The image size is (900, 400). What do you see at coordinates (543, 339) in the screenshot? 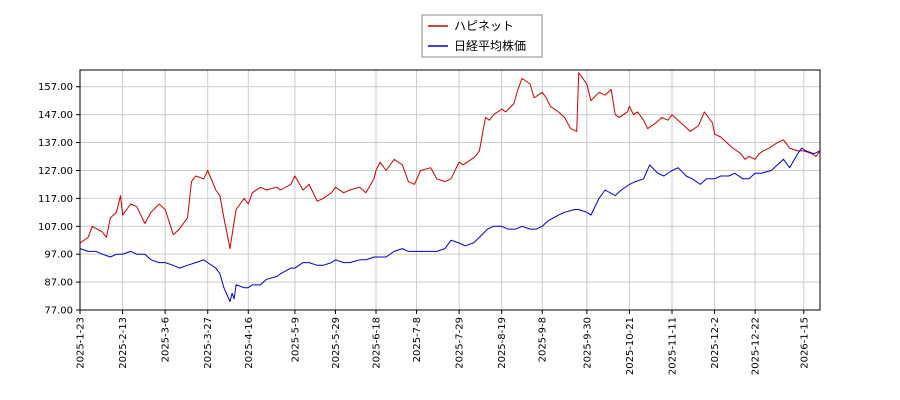
I see `x-tick-label: 2025-9-8` at bounding box center [543, 339].